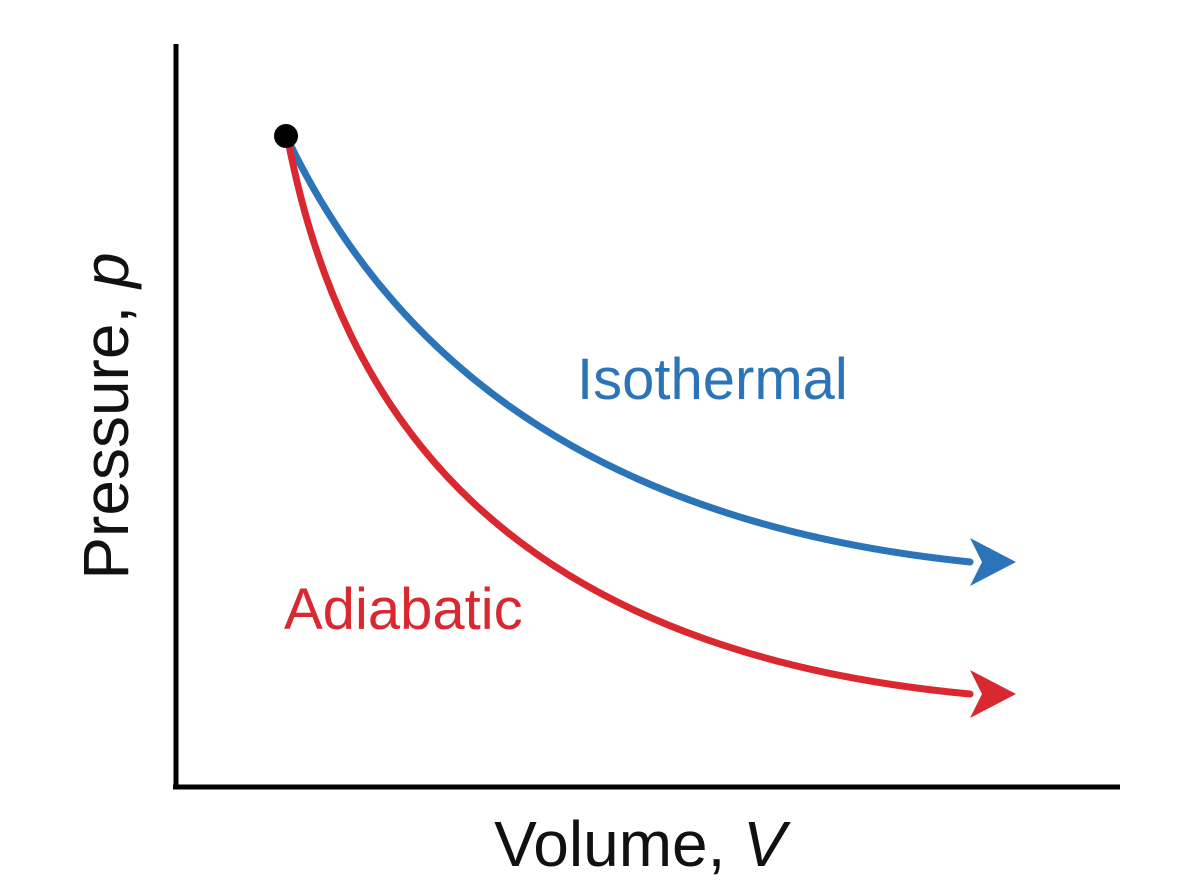 This screenshot has height=896, width=1200. Describe the element at coordinates (767, 844) in the screenshot. I see `x-axis-symbol: V` at that location.